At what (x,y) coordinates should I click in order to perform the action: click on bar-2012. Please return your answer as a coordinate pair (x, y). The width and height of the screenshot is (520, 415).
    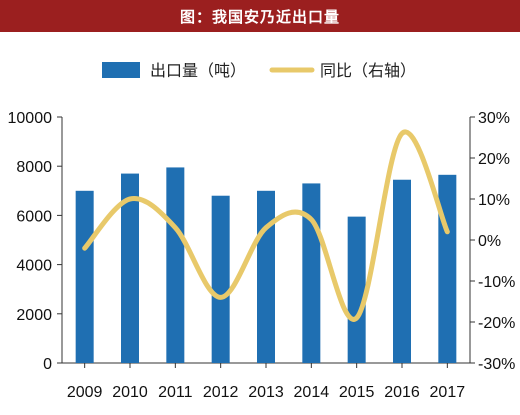
    Looking at the image, I should click on (220, 279).